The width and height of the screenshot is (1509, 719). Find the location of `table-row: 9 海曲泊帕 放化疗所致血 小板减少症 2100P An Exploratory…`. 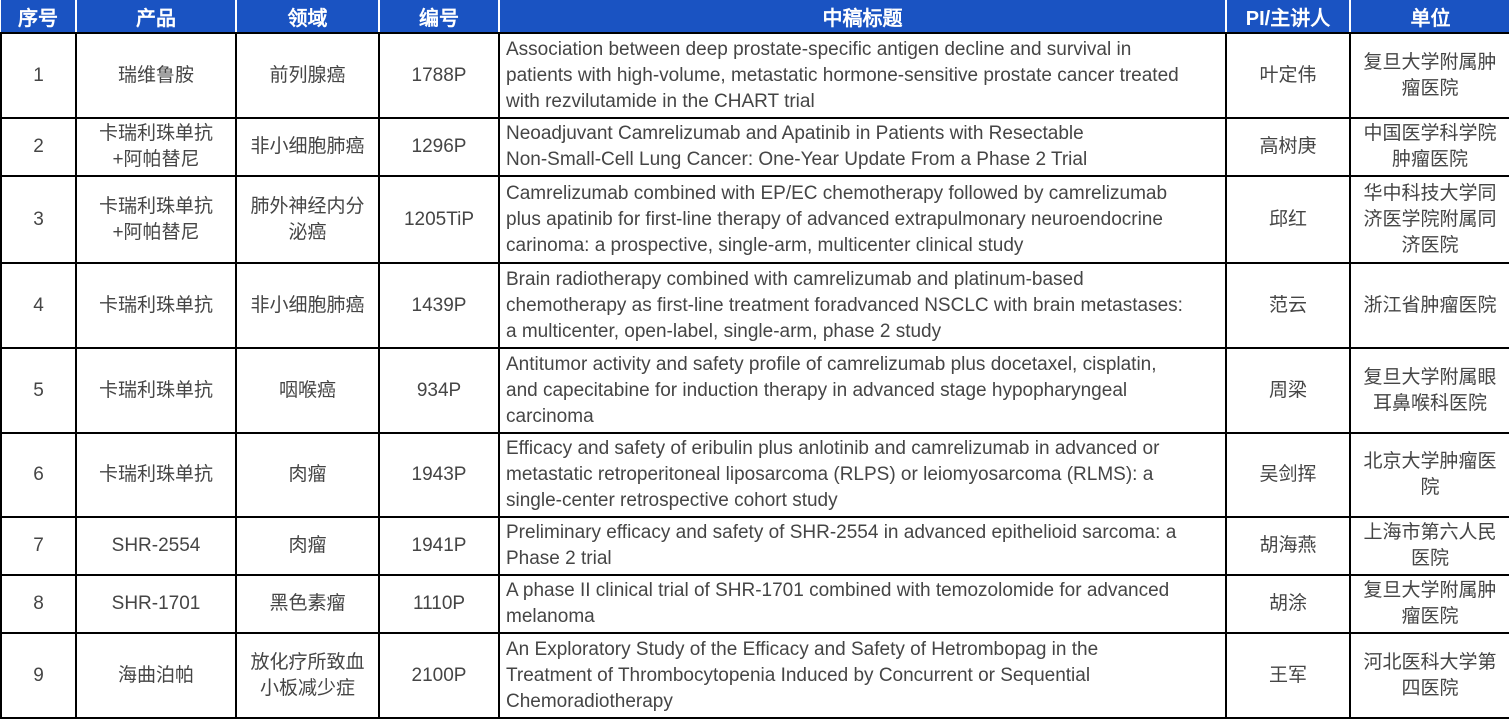

table-row: 9 海曲泊帕 放化疗所致血 小板减少症 2100P An Exploratory… is located at coordinates (754, 675).